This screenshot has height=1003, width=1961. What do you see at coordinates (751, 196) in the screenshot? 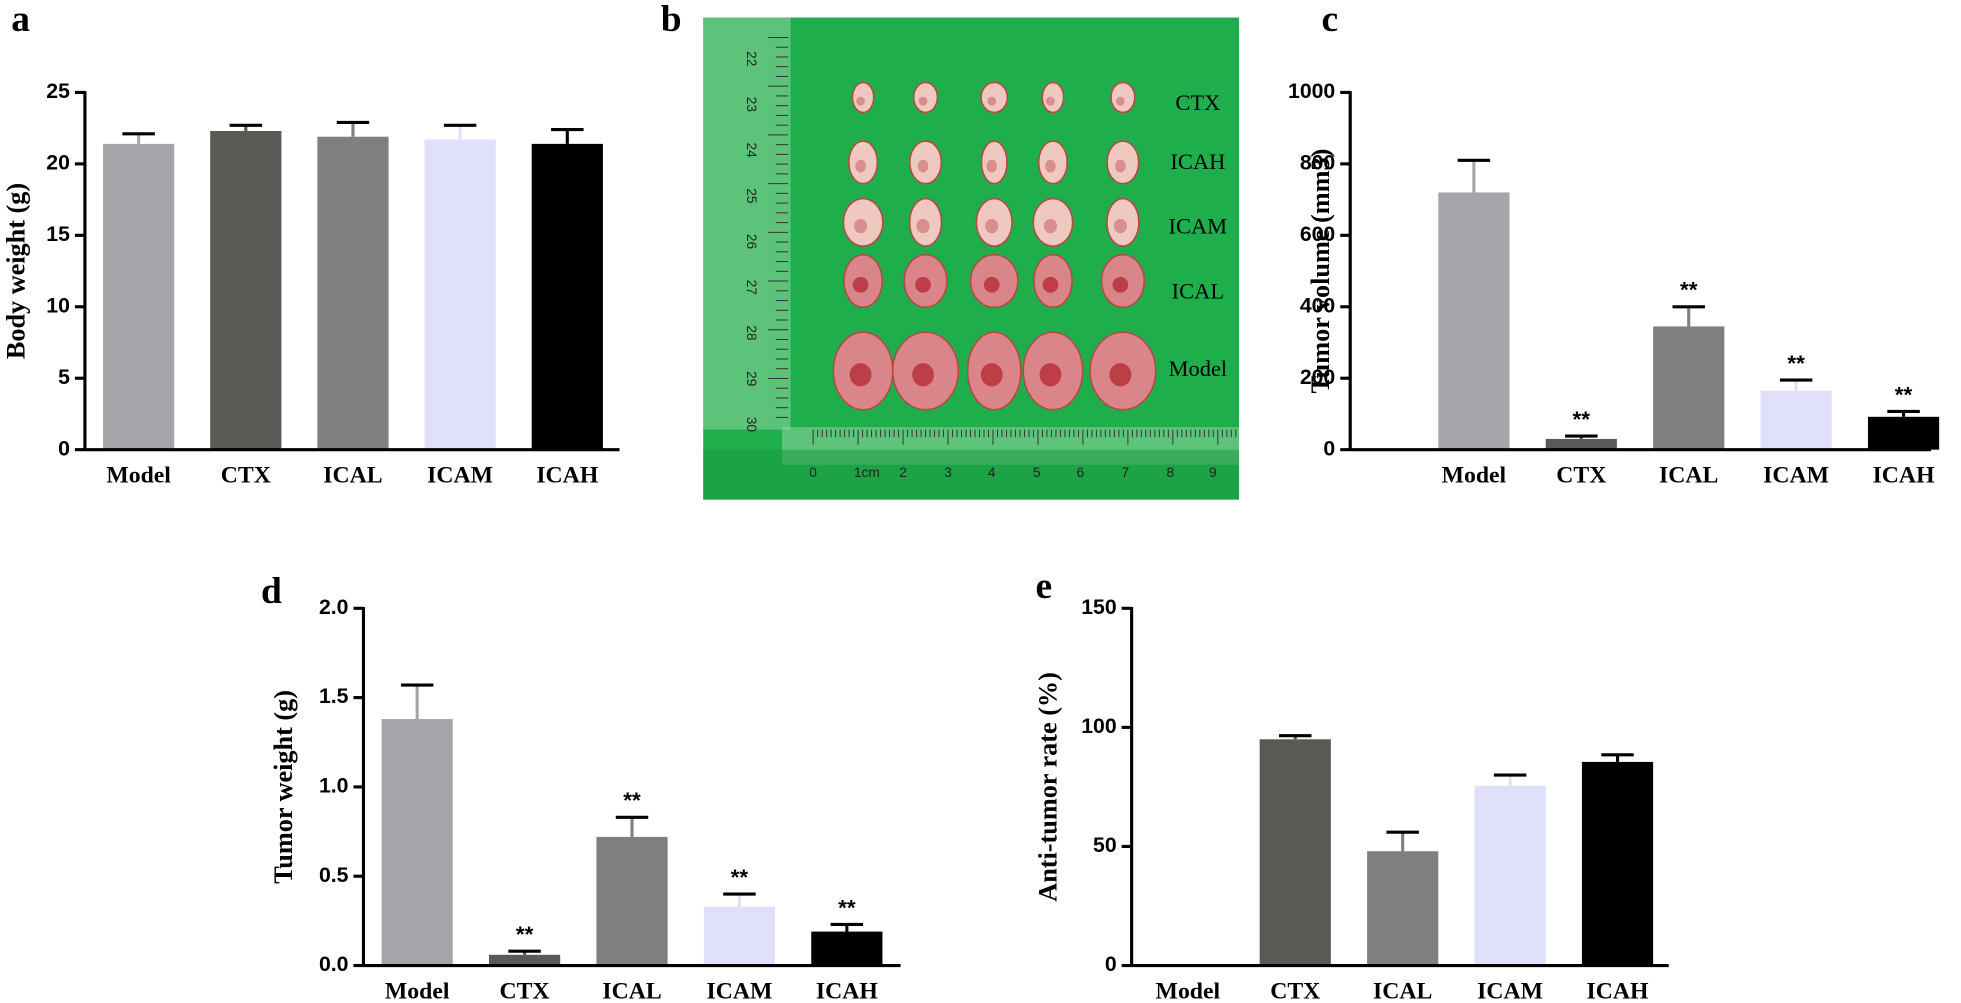
I see `ruler-label: 25` at bounding box center [751, 196].